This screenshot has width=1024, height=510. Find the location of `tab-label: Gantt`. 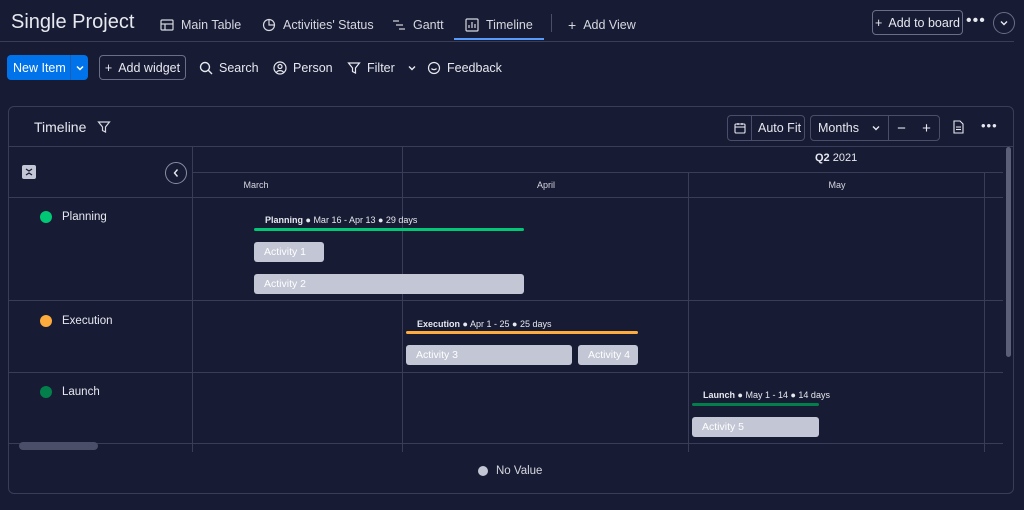

tab-label: Gantt is located at coordinates (428, 25).